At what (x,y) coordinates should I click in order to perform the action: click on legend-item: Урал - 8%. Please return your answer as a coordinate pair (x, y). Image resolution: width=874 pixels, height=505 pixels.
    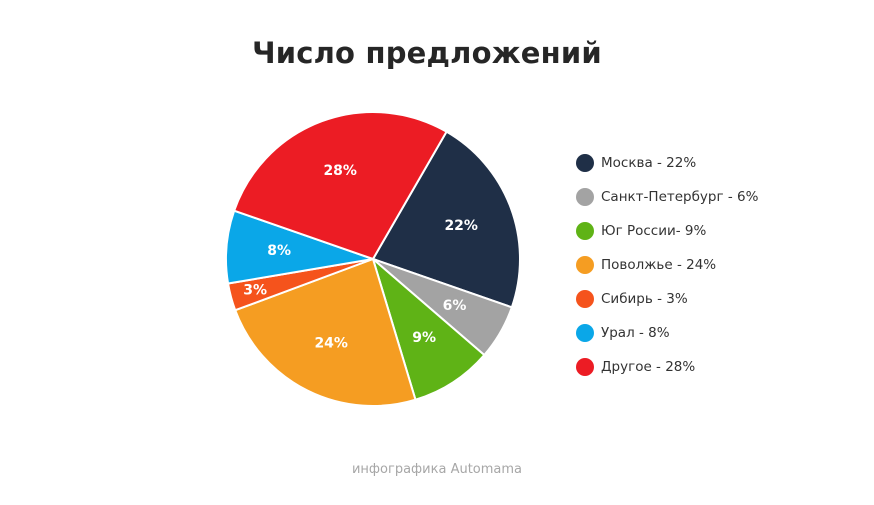
    Looking at the image, I should click on (667, 333).